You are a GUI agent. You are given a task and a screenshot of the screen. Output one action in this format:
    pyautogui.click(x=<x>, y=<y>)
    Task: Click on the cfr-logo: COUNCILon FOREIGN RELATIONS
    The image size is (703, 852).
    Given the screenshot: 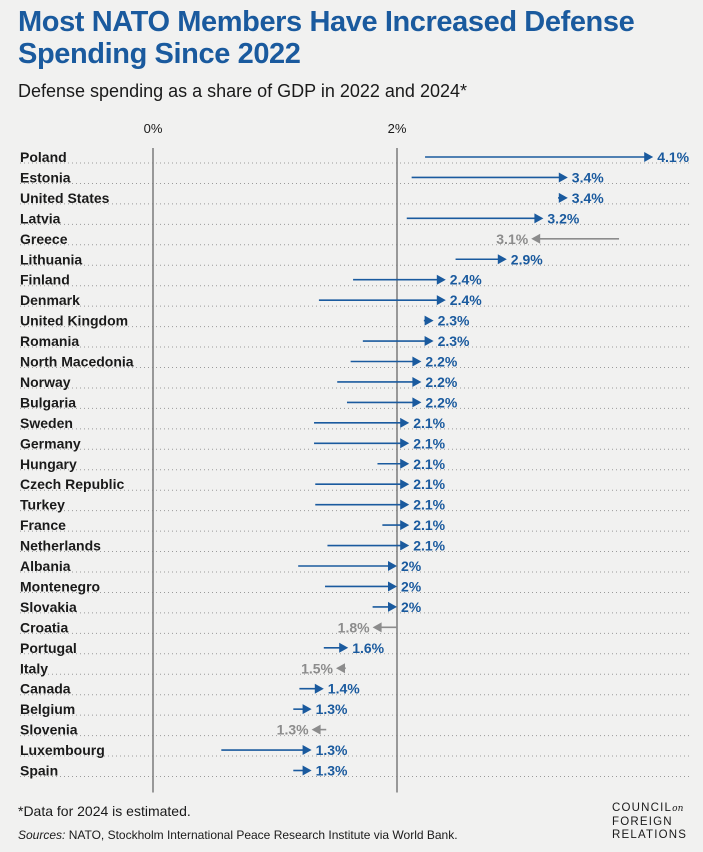 What is the action you would take?
    pyautogui.click(x=656, y=822)
    